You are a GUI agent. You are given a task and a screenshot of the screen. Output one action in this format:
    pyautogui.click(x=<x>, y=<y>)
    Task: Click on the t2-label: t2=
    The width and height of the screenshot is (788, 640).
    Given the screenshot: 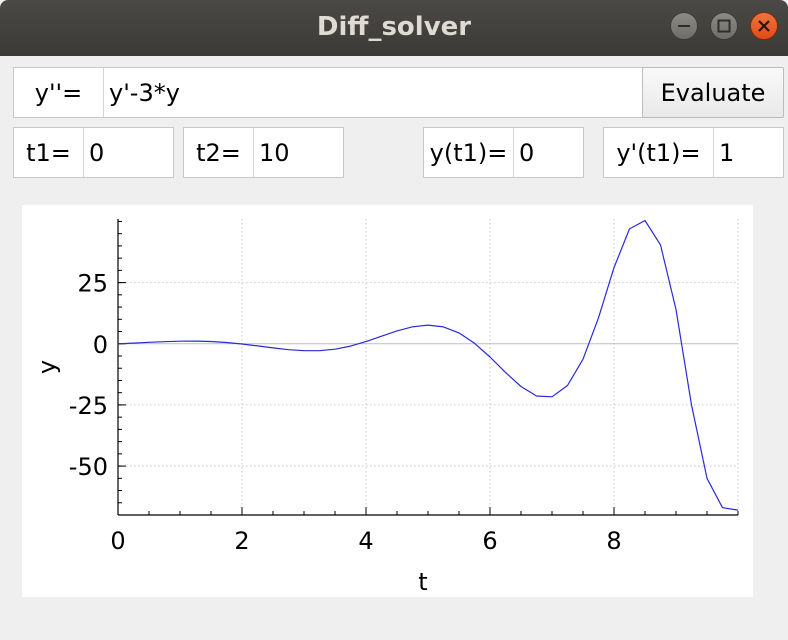 What is the action you would take?
    pyautogui.click(x=219, y=152)
    